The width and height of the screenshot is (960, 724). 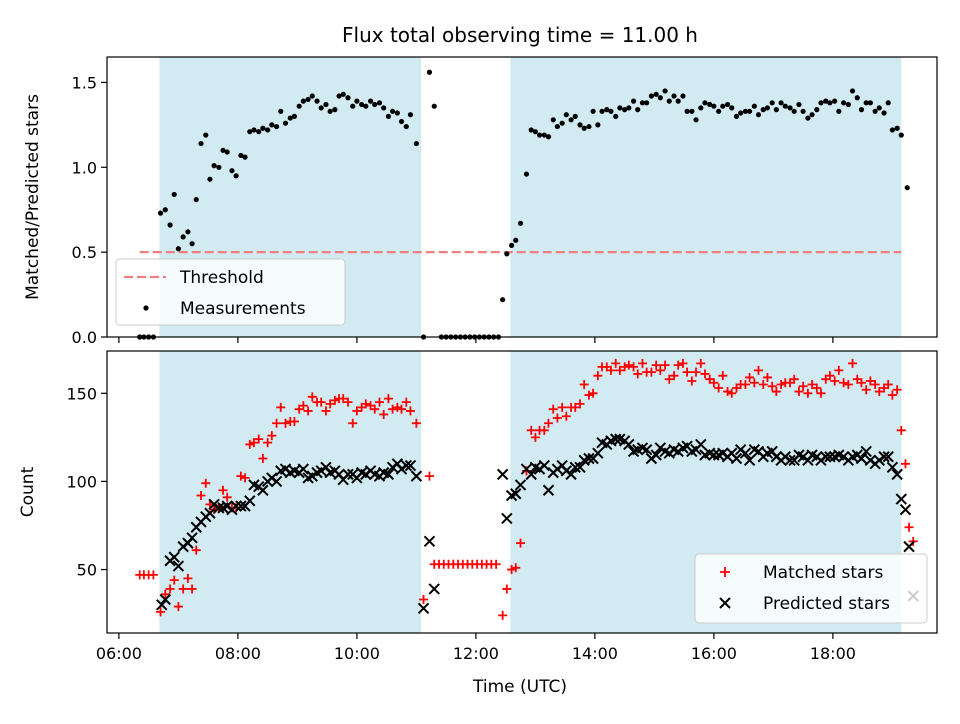 What do you see at coordinates (714, 653) in the screenshot?
I see `x-tick-label: 16:00` at bounding box center [714, 653].